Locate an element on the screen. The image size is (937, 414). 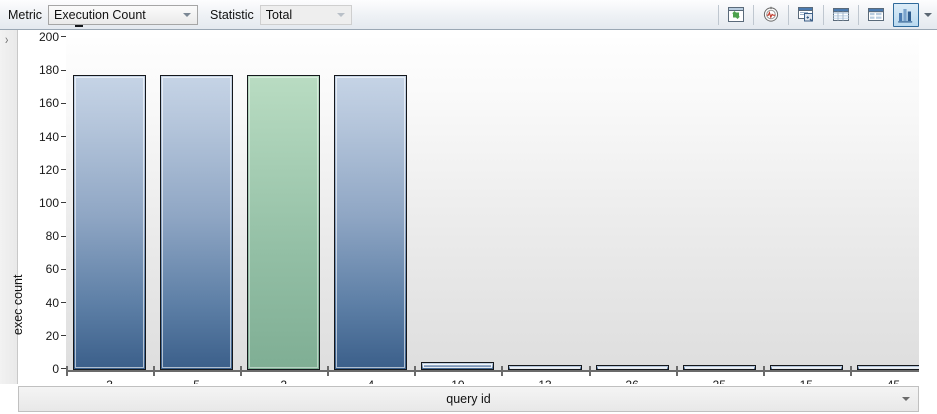
y-axis-tick-label: 200 is located at coordinates (42, 37).